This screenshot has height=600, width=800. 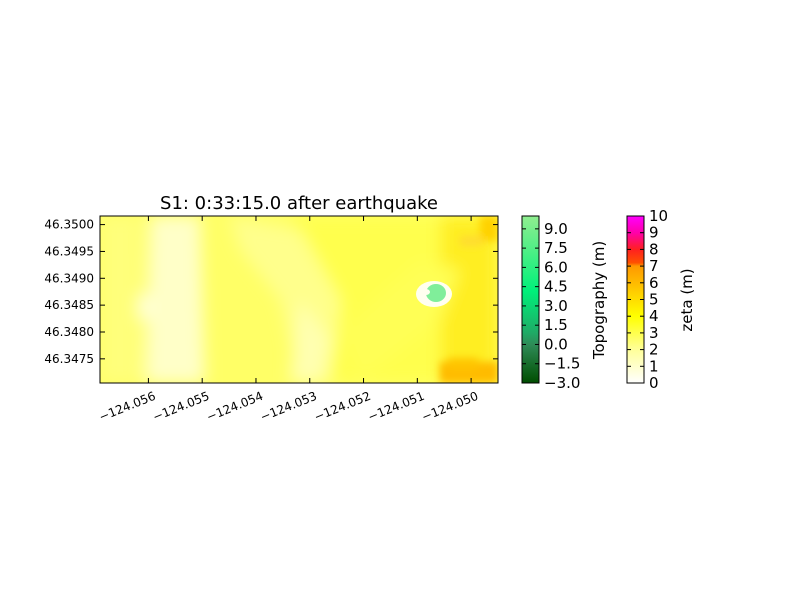 What do you see at coordinates (69, 251) in the screenshot?
I see `y-tick-label: 46.3495` at bounding box center [69, 251].